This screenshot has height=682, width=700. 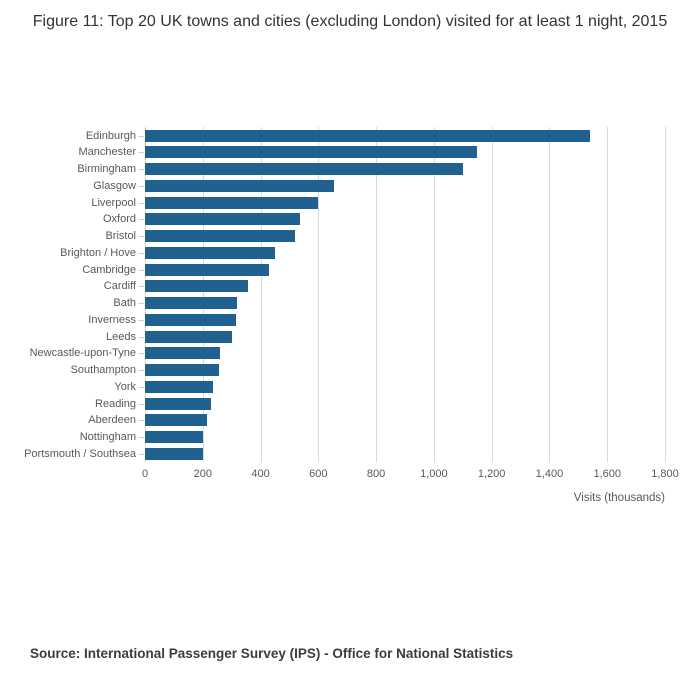 What do you see at coordinates (109, 269) in the screenshot?
I see `y-axis-label: Cambridge` at bounding box center [109, 269].